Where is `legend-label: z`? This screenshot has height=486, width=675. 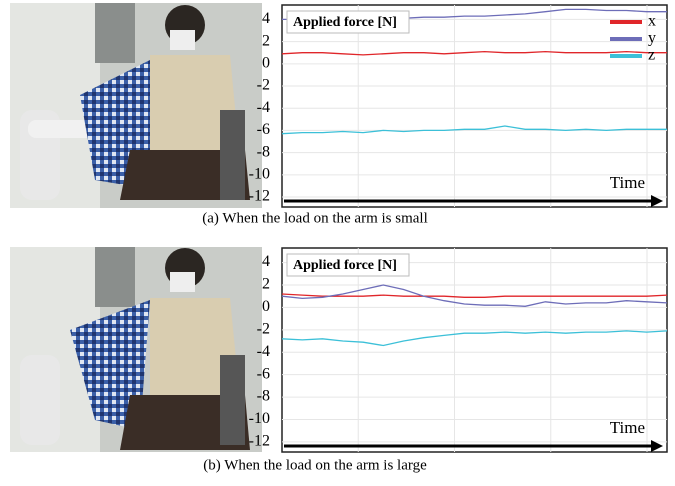
legend-label: z is located at coordinates (651, 55).